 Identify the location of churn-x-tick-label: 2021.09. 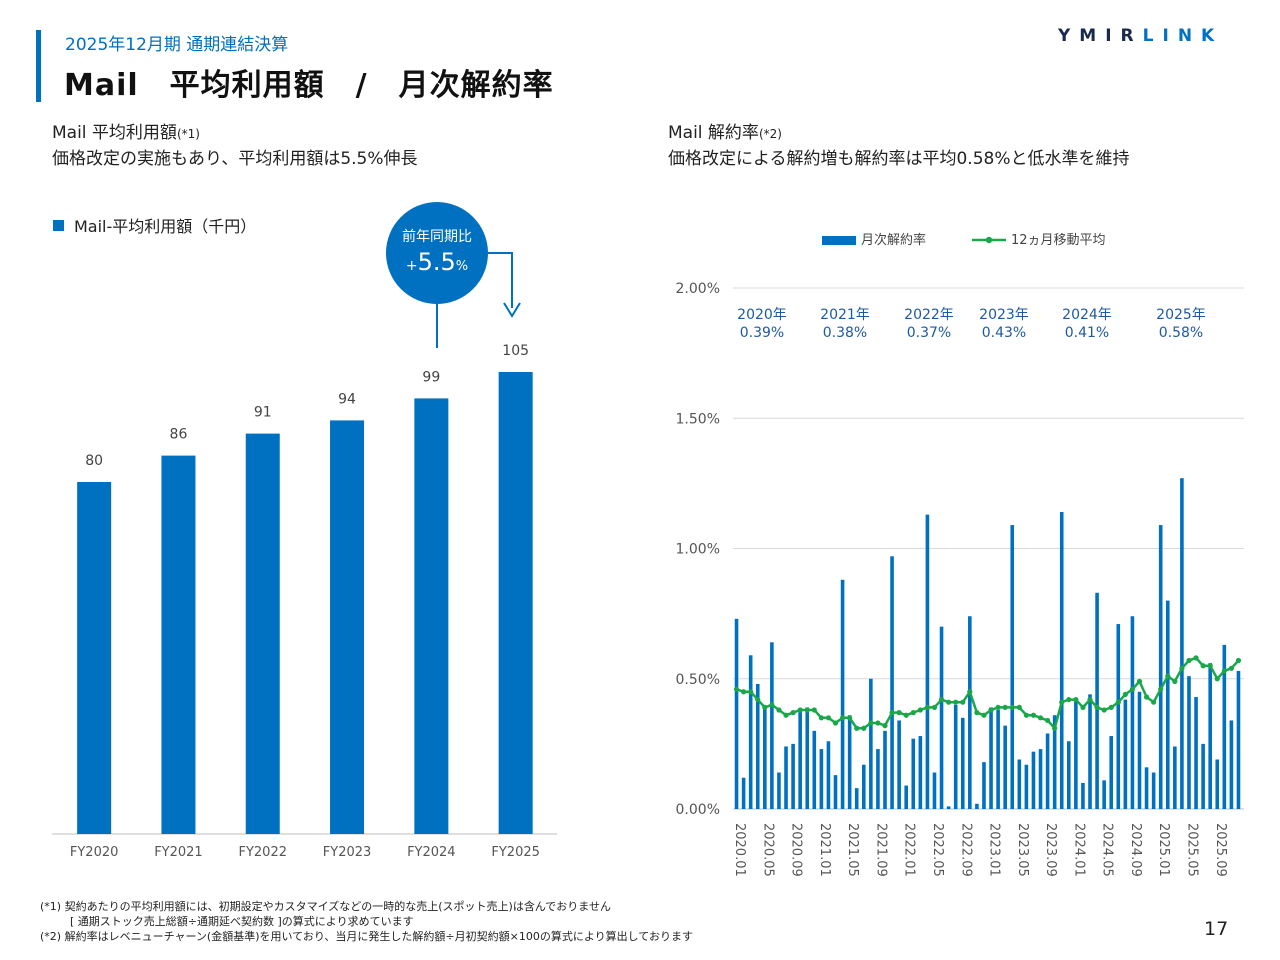
(880, 850).